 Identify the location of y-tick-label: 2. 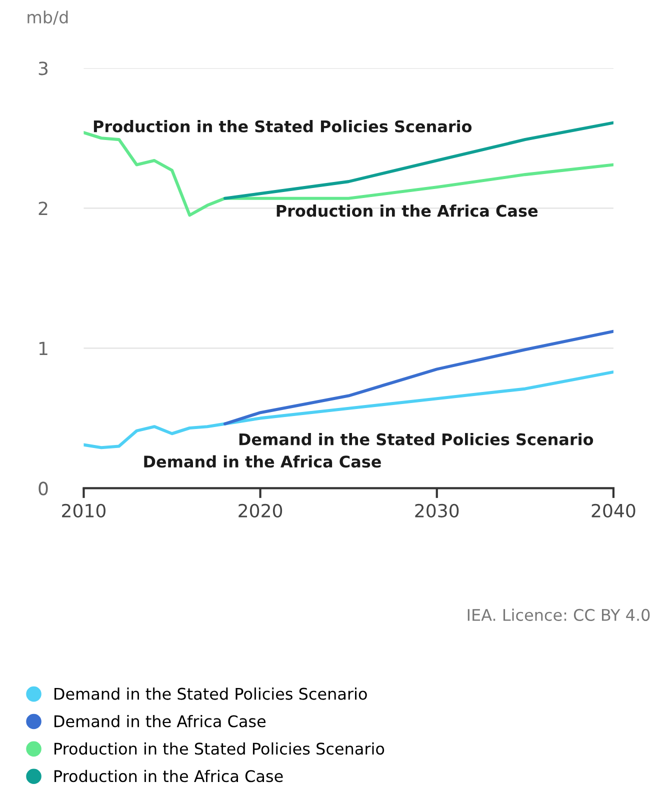
(43, 209).